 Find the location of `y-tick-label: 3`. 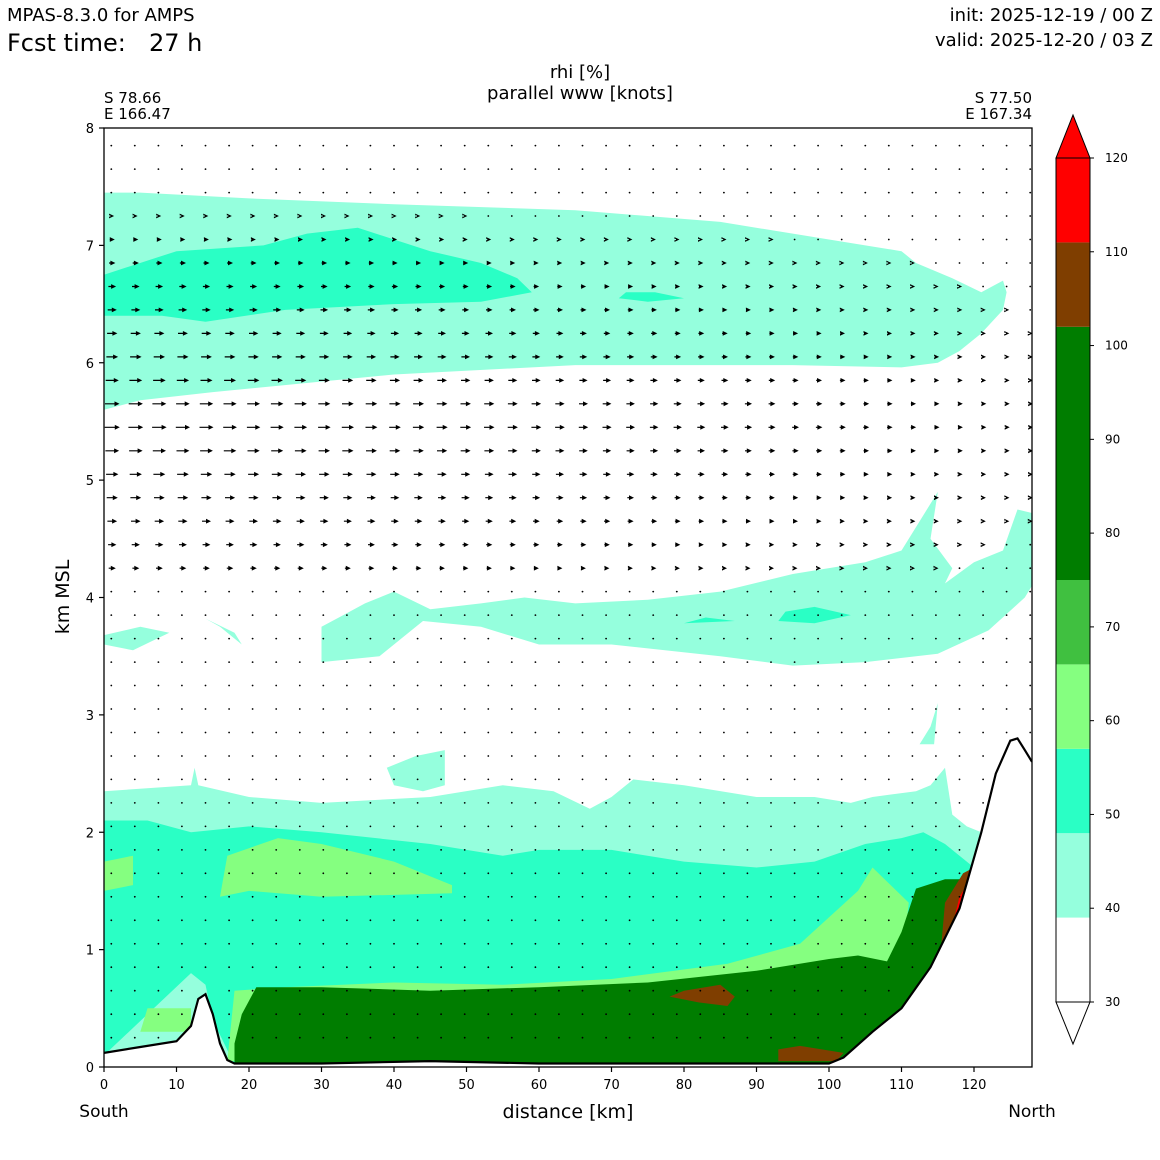

y-tick-label: 3 is located at coordinates (90, 716).